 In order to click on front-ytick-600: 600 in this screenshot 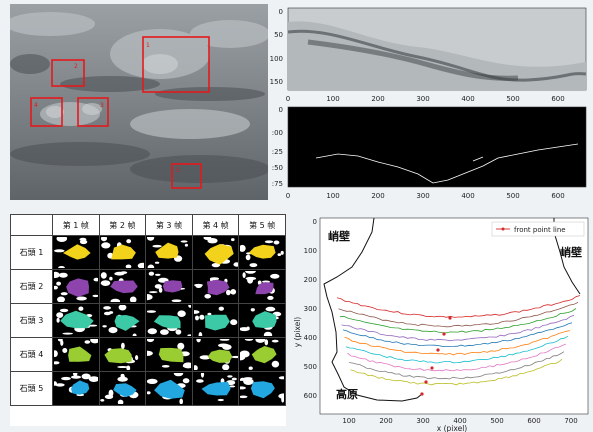, I will do `click(310, 396)`.